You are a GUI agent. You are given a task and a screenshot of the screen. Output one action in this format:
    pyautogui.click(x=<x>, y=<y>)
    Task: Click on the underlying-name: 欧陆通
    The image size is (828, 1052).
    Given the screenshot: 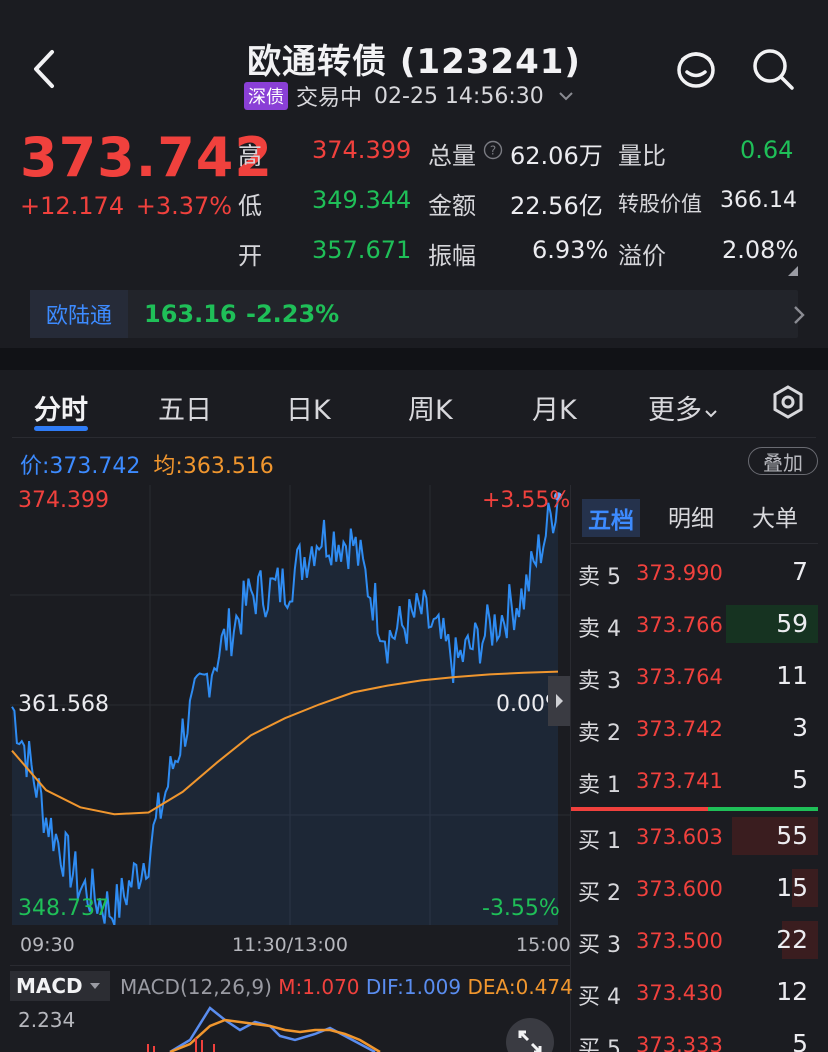 What is the action you would take?
    pyautogui.click(x=79, y=314)
    